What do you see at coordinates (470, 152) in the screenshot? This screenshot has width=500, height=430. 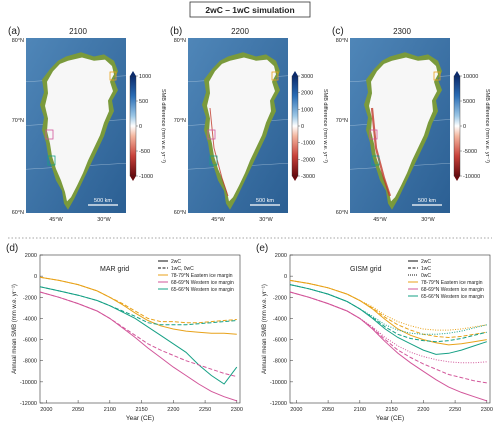 I see `colorbar-tick-label: -5000` at bounding box center [470, 152].